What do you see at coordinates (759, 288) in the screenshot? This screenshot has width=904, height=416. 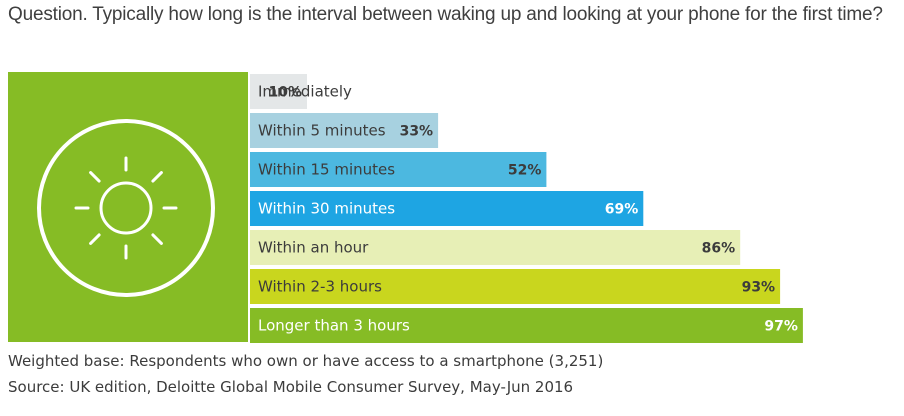 I see `bar-value-label: 93%` at bounding box center [759, 288].